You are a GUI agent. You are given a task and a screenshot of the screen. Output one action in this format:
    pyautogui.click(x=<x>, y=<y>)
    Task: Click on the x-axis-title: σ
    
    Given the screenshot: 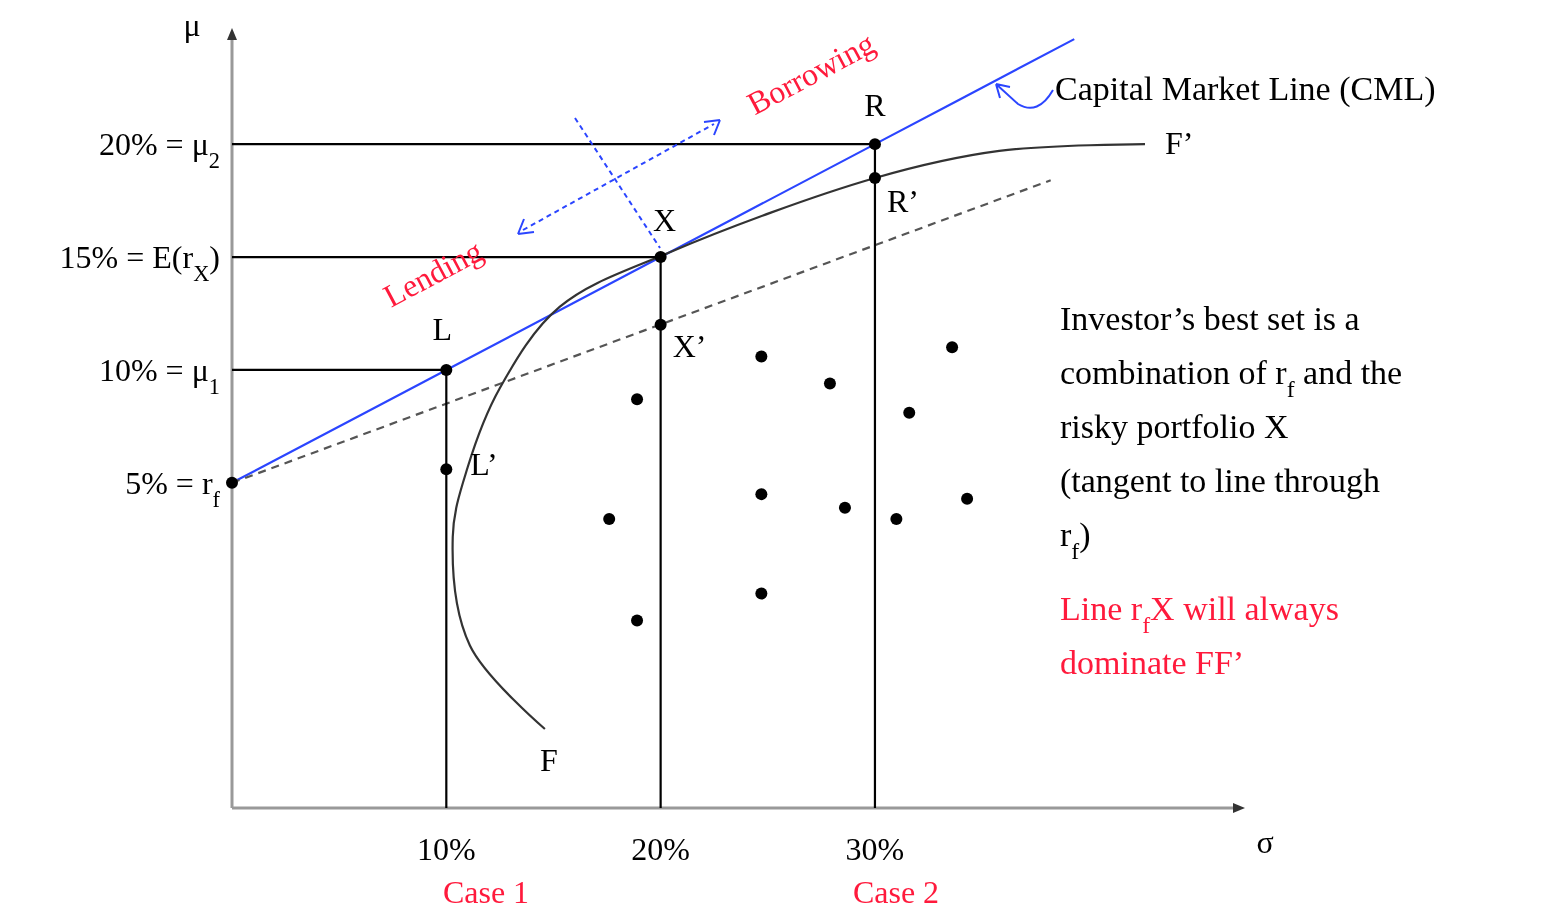 What is the action you would take?
    pyautogui.click(x=1265, y=842)
    